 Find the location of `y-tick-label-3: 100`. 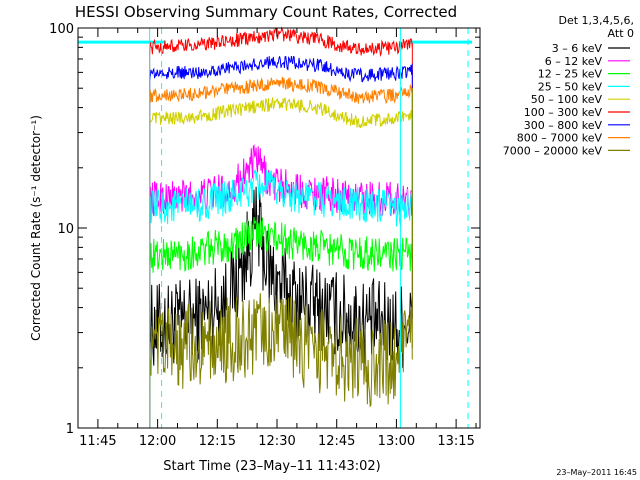

y-tick-label-3: 100 is located at coordinates (61, 29).